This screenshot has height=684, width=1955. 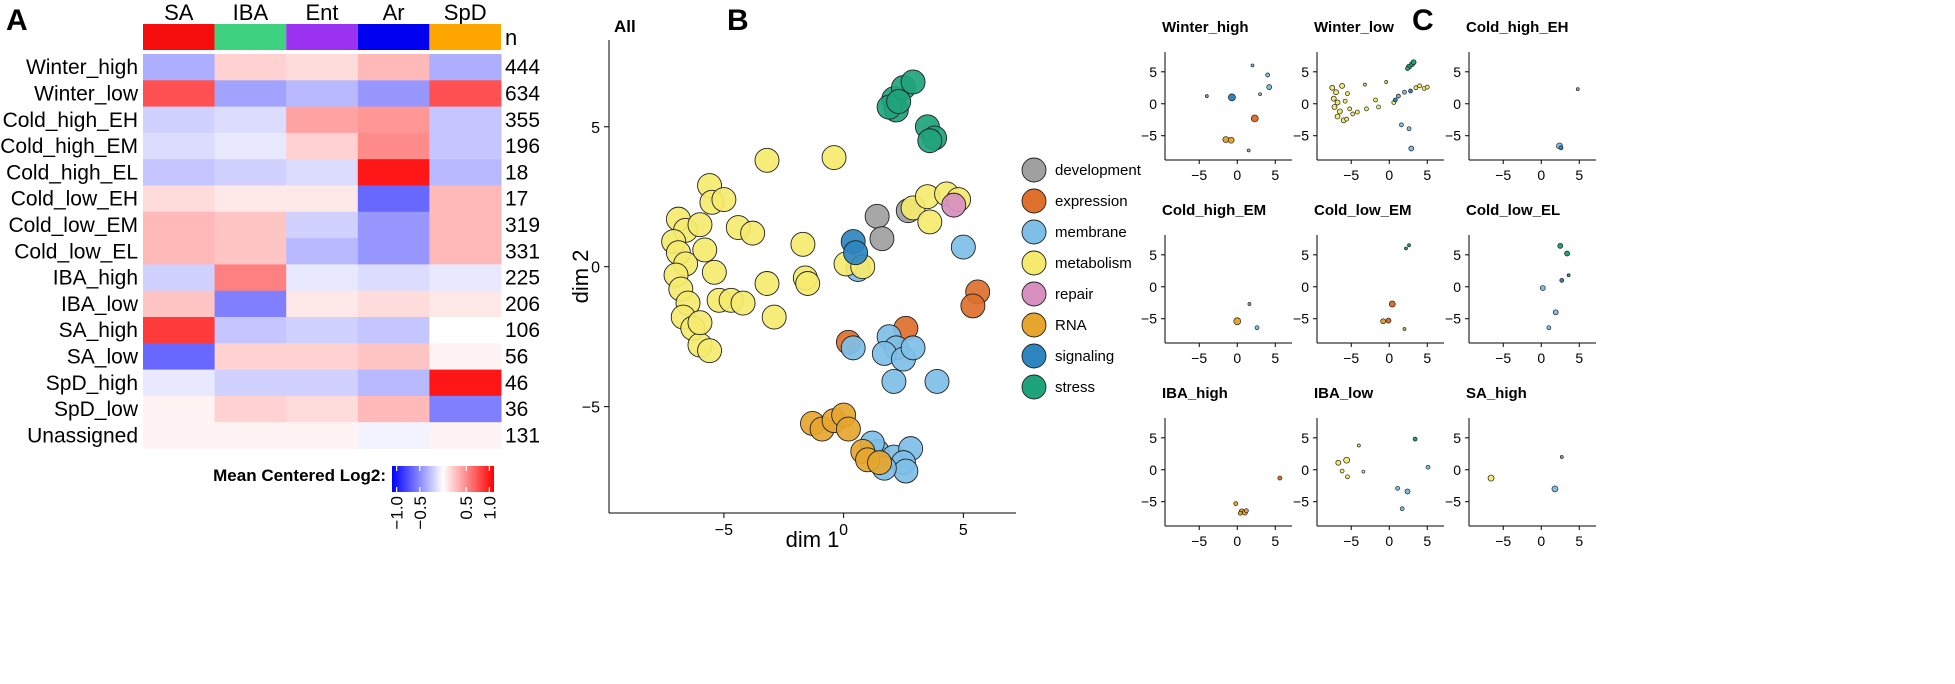 I want to click on row-label: Winter_high, so click(x=82, y=67).